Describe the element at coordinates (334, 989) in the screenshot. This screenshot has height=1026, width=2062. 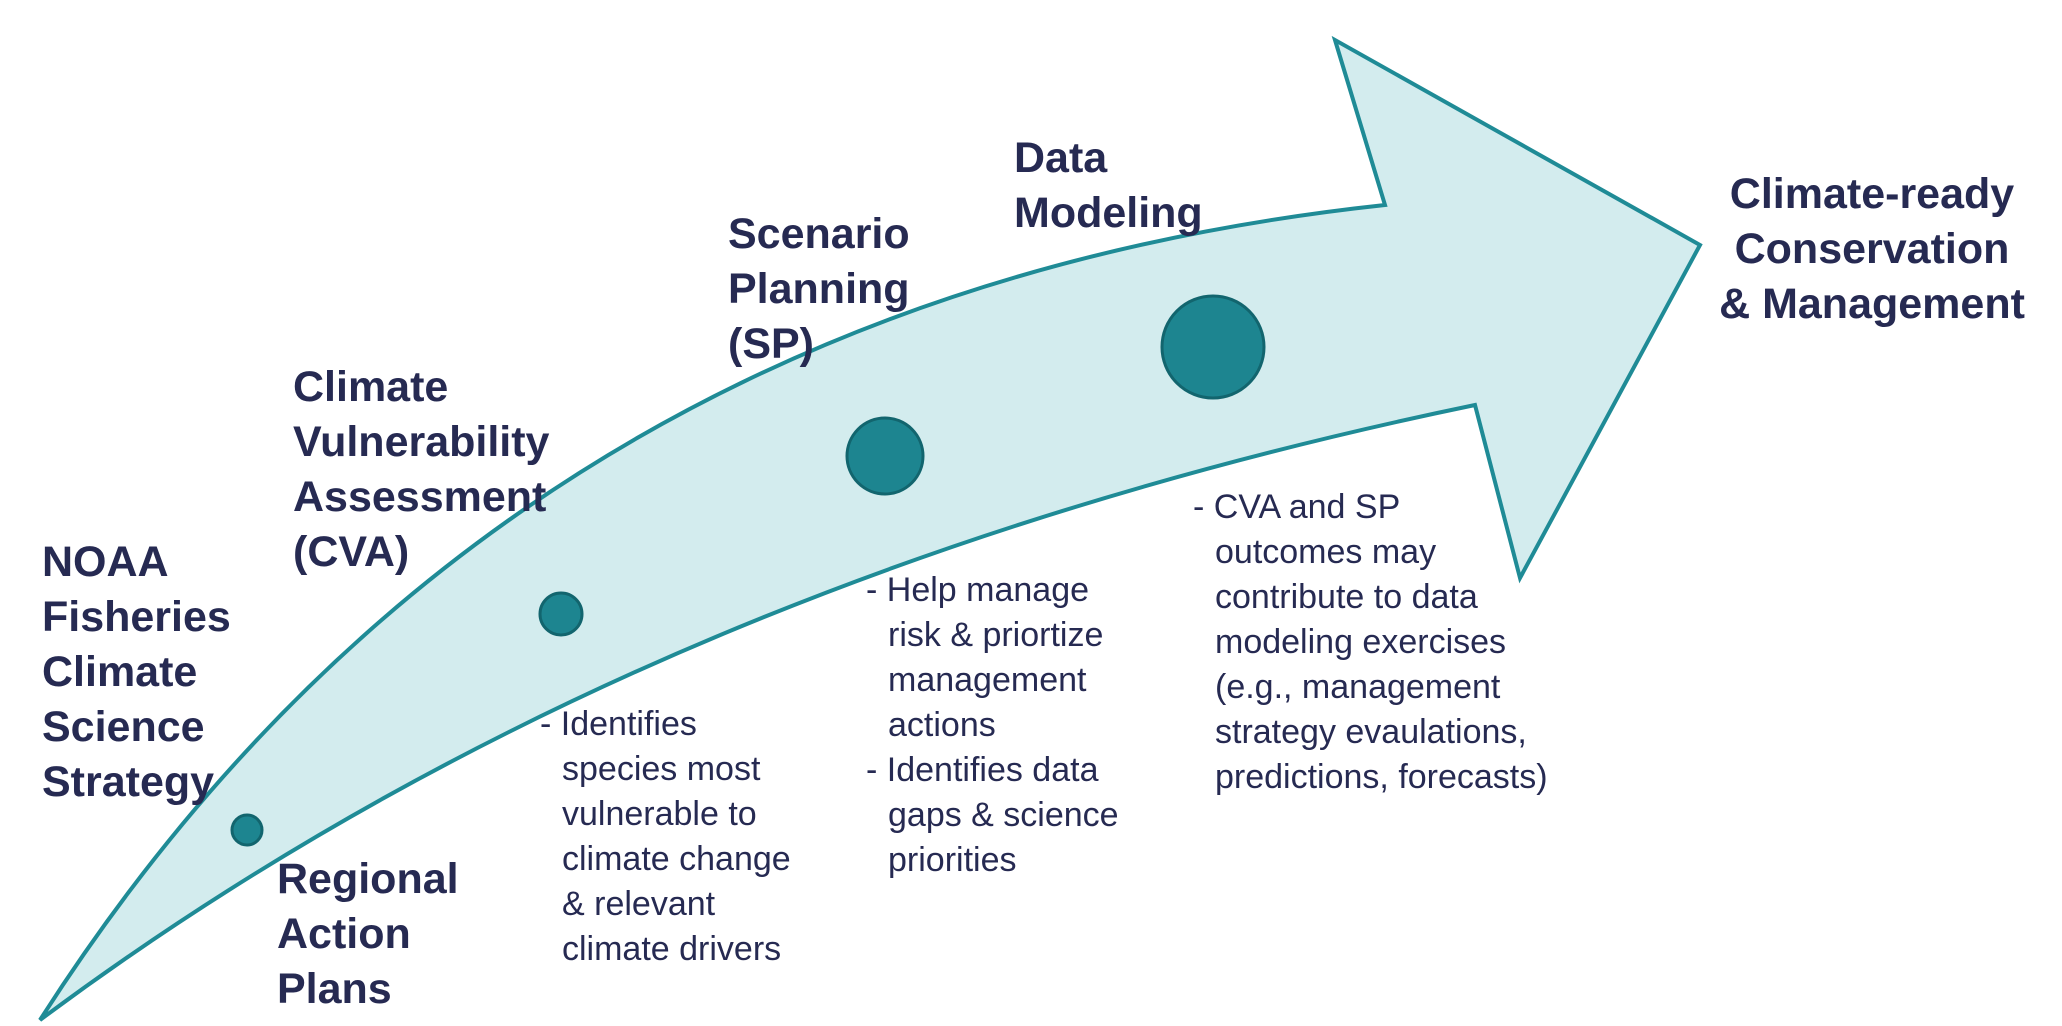
I see `title-line: Plans` at that location.